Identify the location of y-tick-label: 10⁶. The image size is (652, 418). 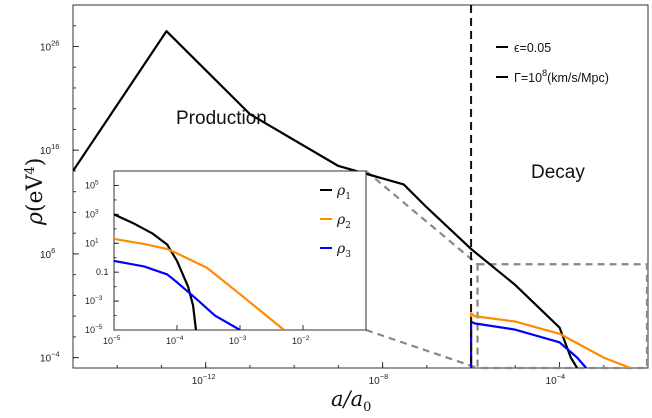
(47, 253).